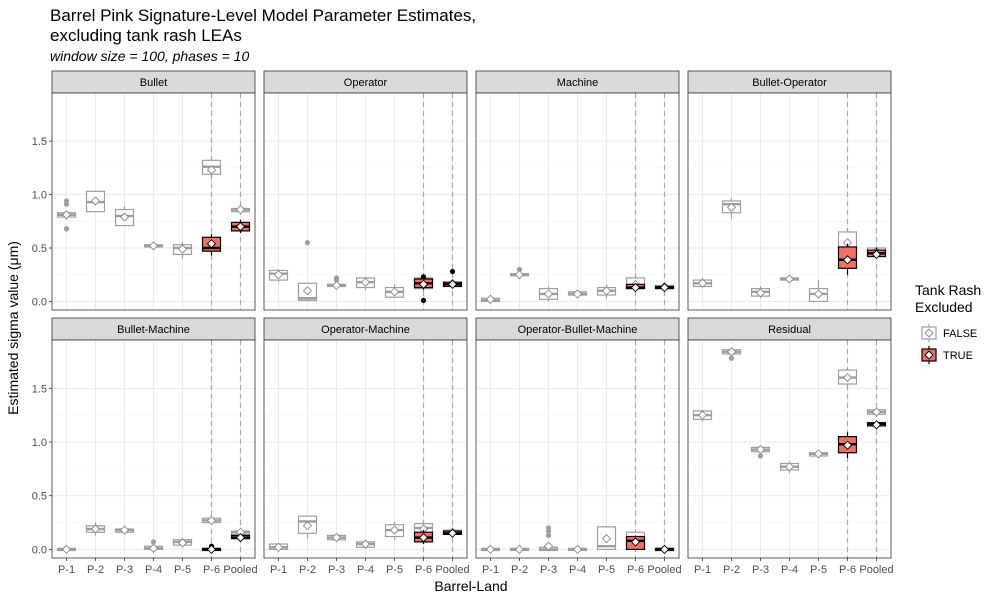 This screenshot has height=600, width=1000. What do you see at coordinates (13, 328) in the screenshot?
I see `y-axis-label: Estimated sigma value (μm)` at bounding box center [13, 328].